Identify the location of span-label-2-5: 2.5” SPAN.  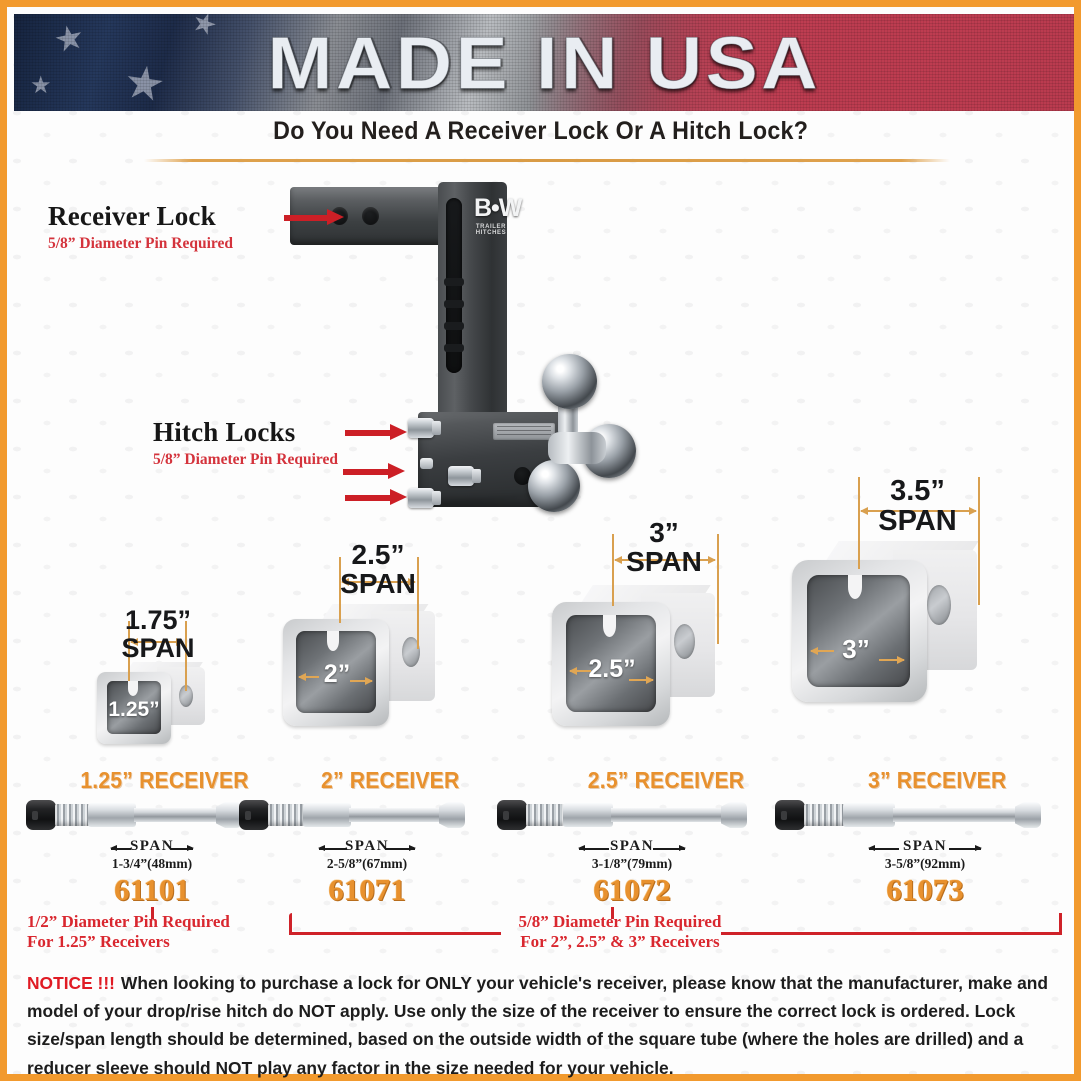
(378, 569).